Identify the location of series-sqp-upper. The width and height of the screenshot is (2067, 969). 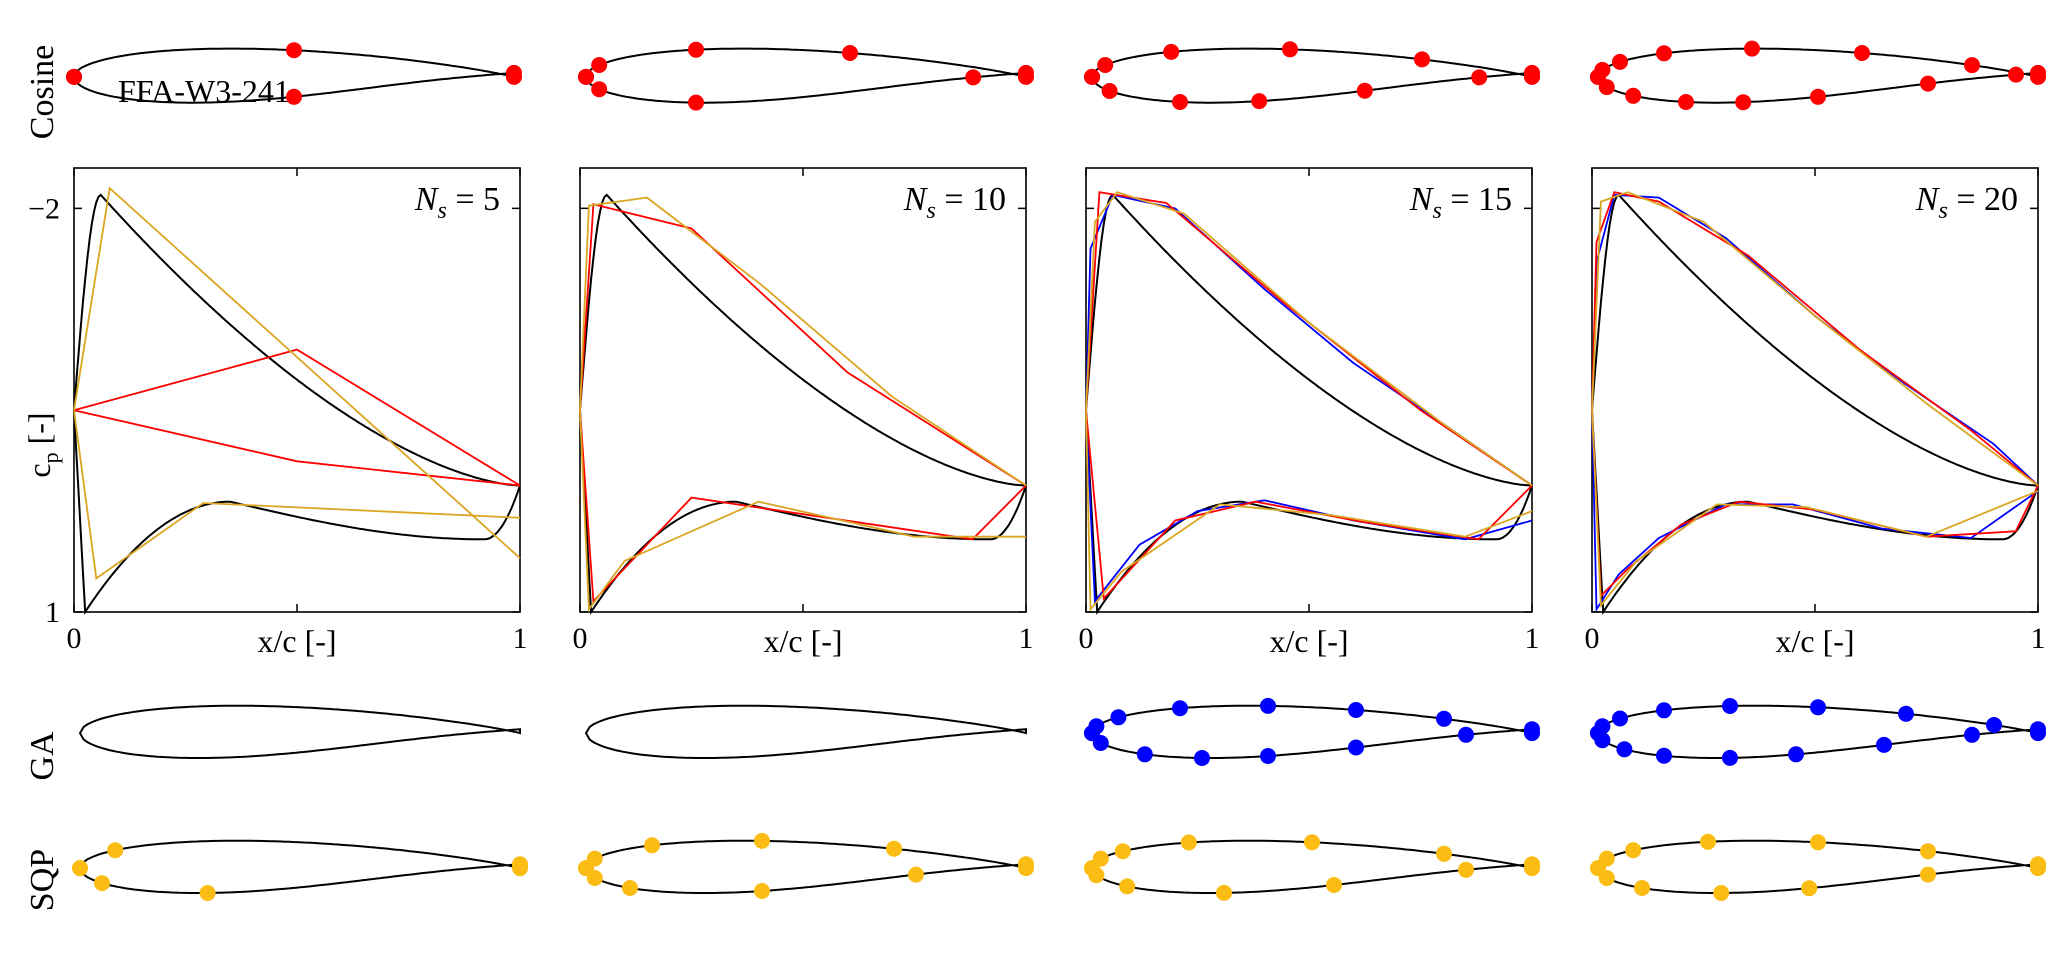
(1309, 339).